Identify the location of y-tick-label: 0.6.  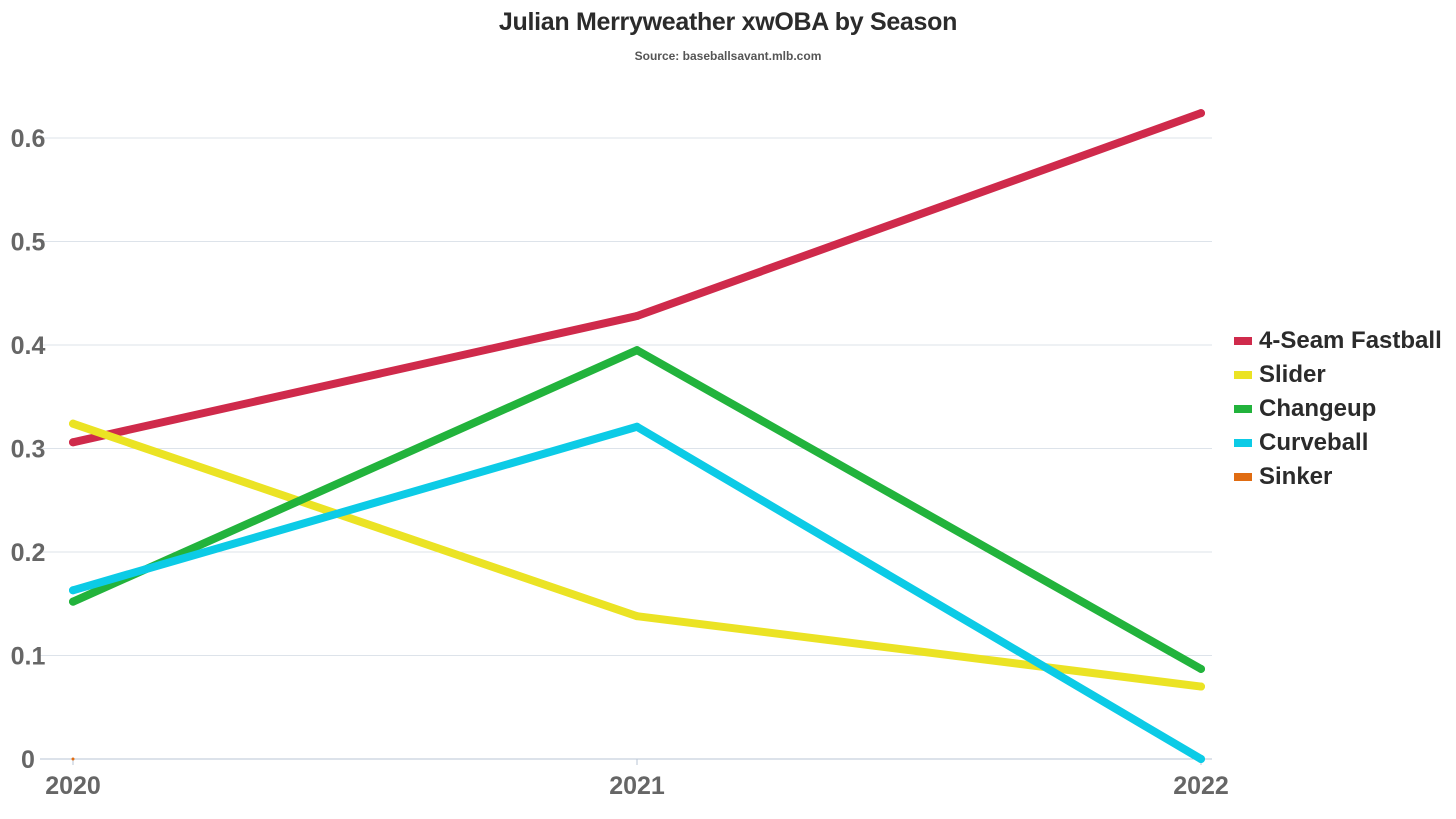
(28, 139).